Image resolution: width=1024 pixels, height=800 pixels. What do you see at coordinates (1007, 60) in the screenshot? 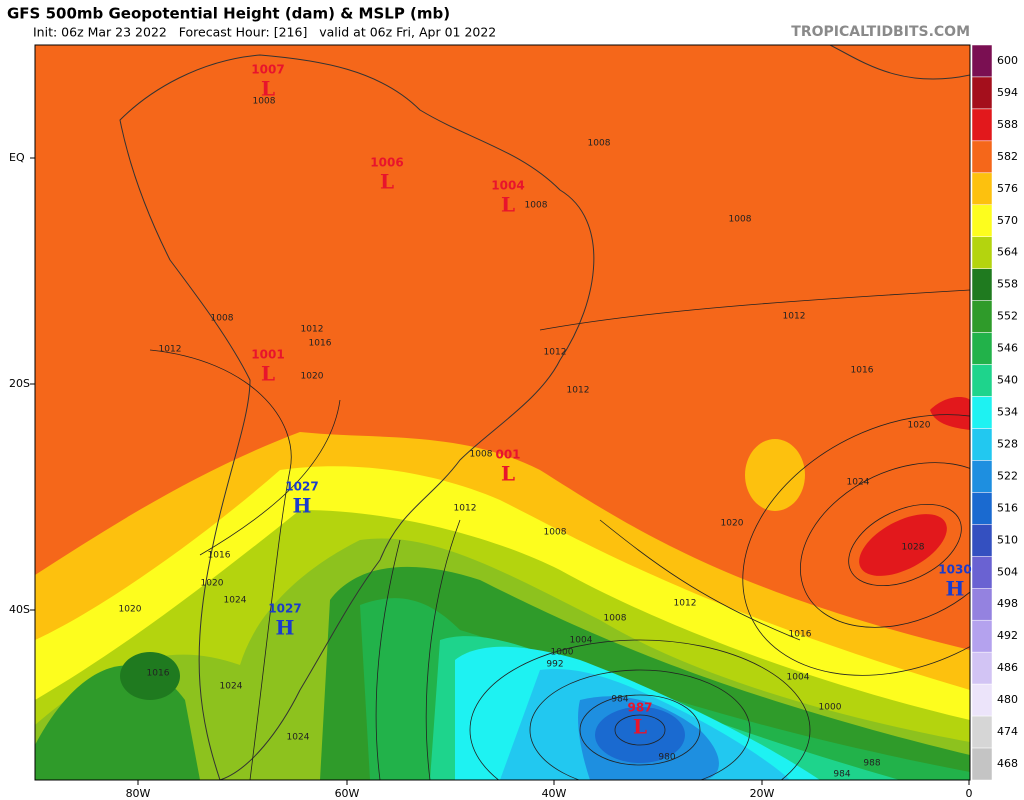
I see `colorbar-label: 600` at bounding box center [1007, 60].